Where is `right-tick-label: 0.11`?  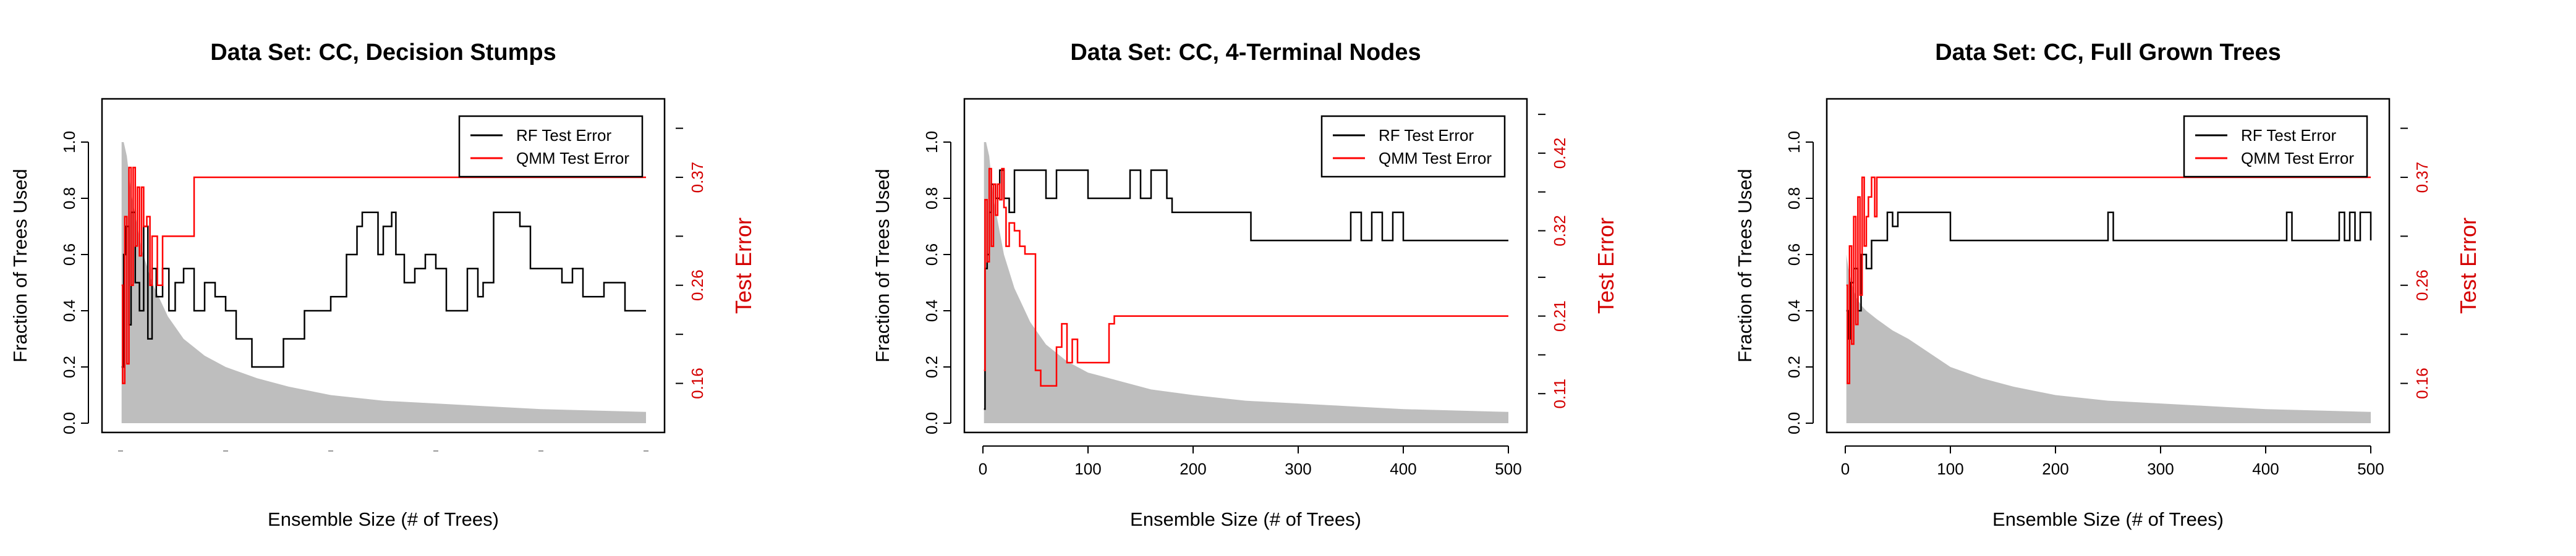
right-tick-label: 0.11 is located at coordinates (1559, 394).